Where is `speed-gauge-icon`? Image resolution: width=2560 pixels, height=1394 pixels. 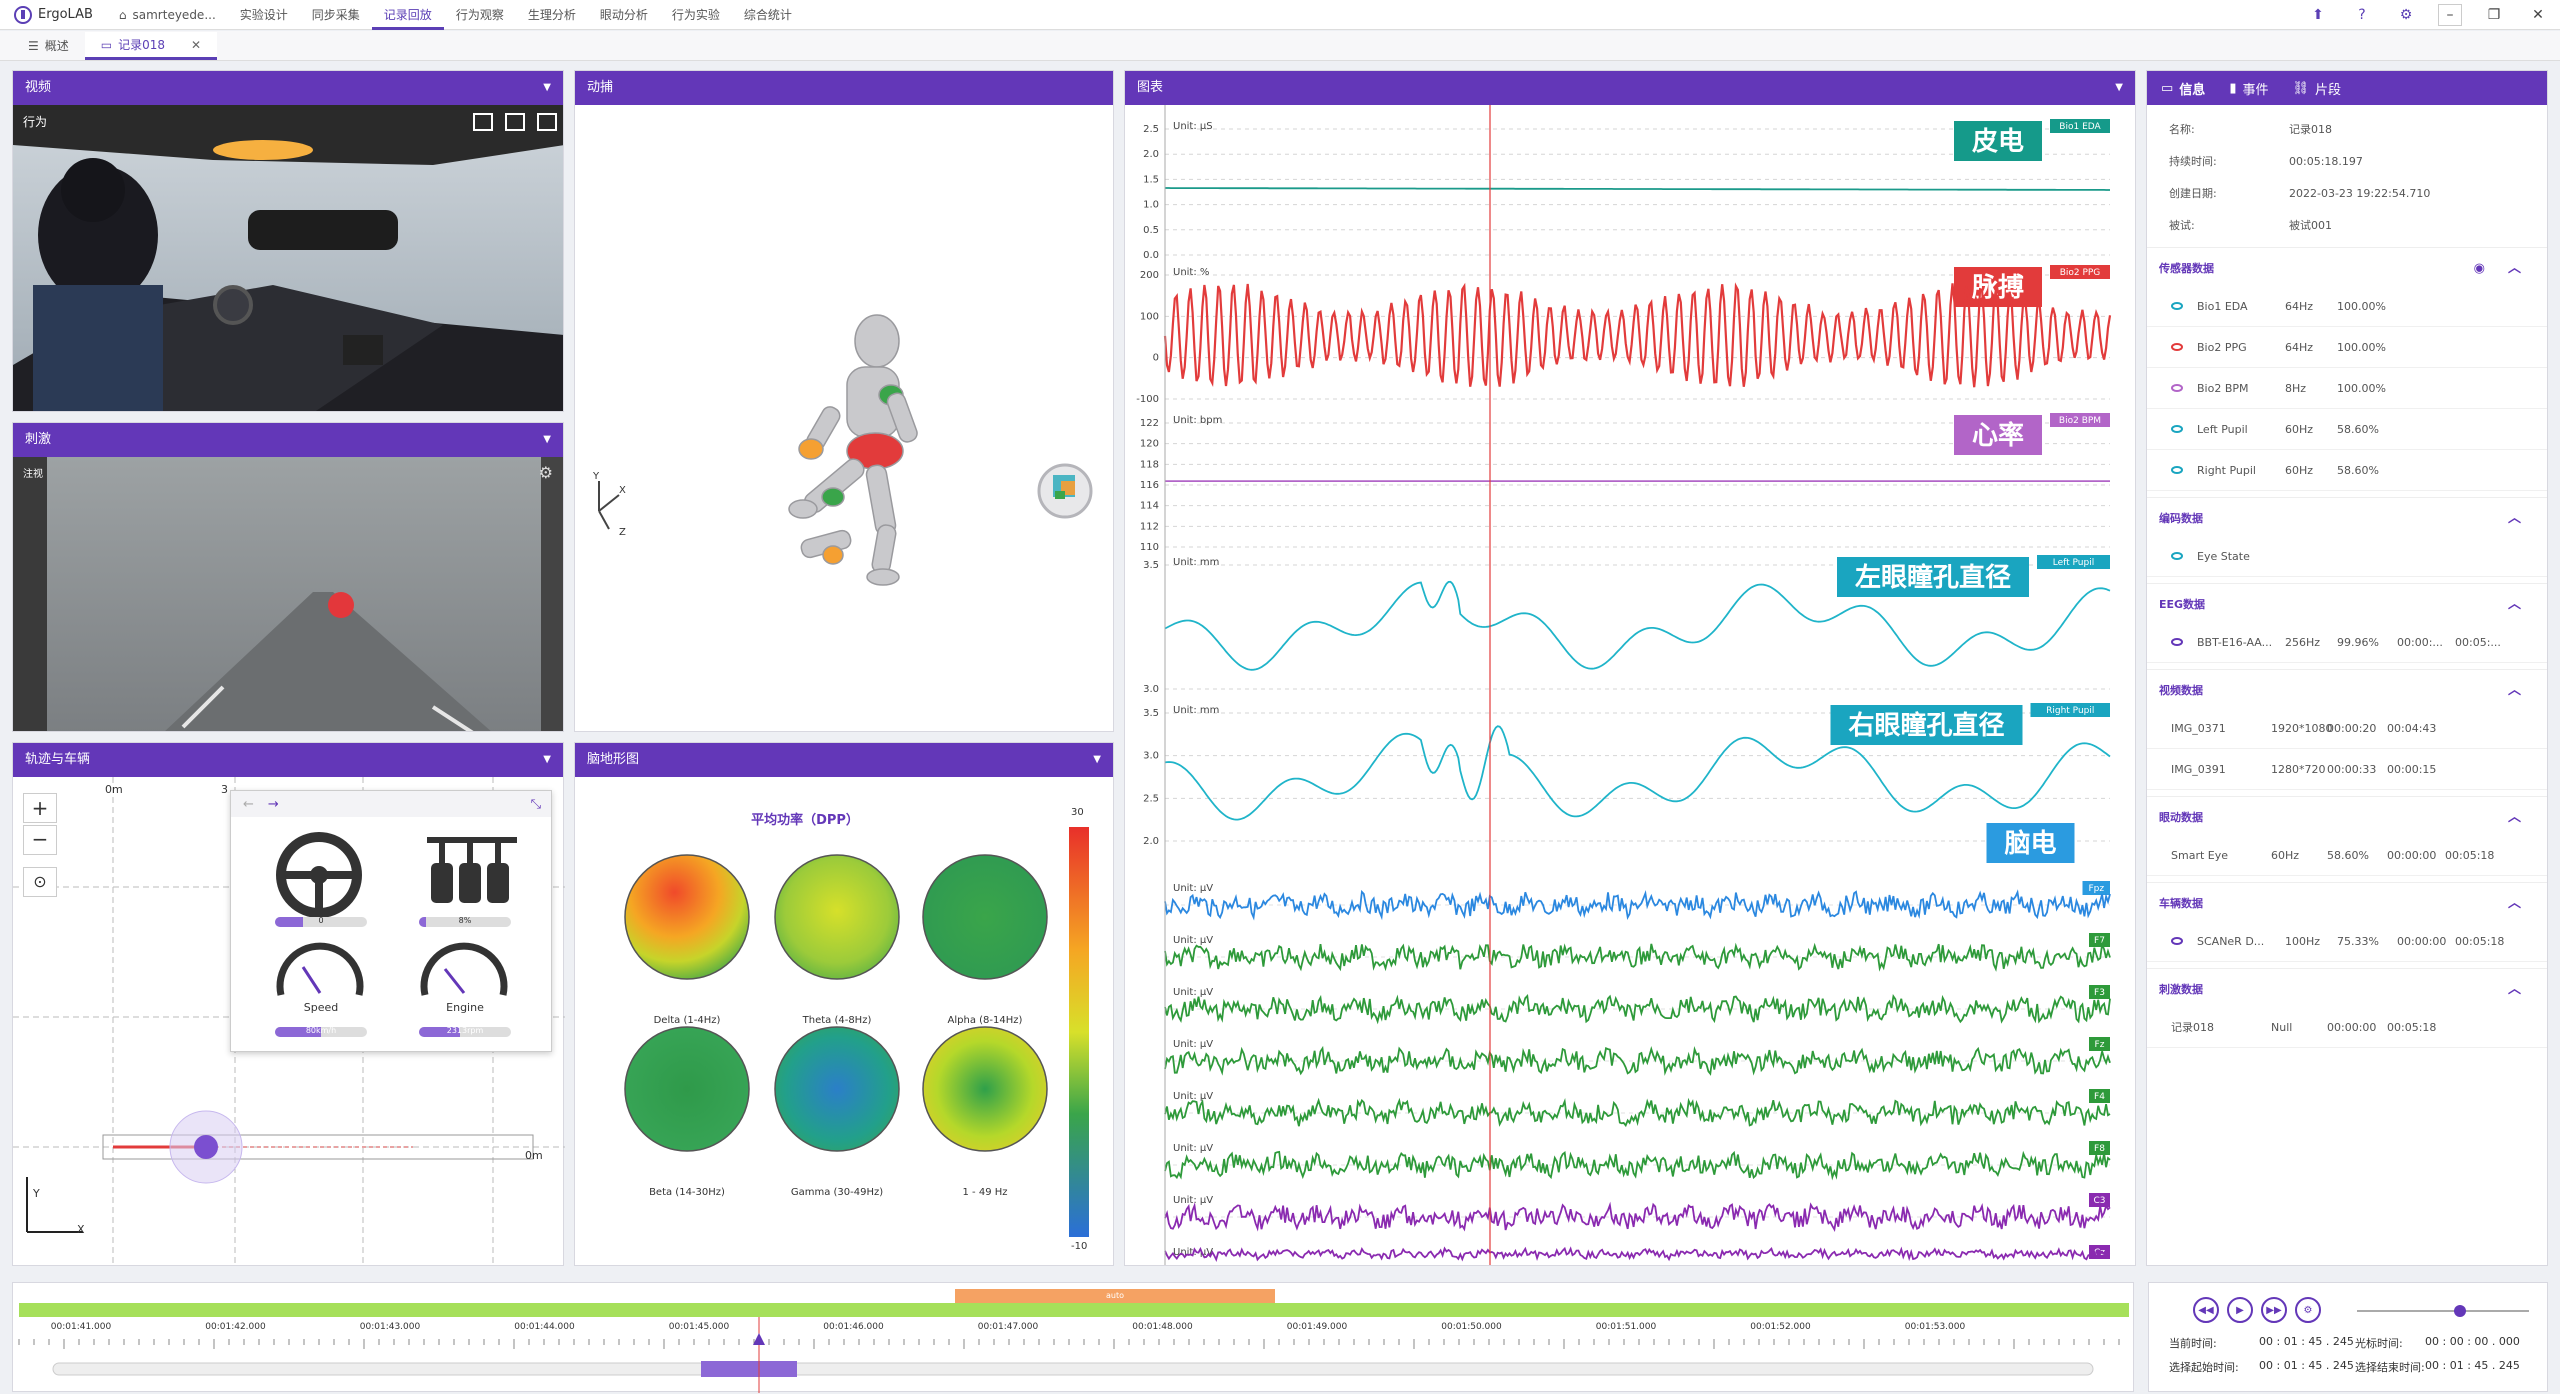 speed-gauge-icon is located at coordinates (320, 969).